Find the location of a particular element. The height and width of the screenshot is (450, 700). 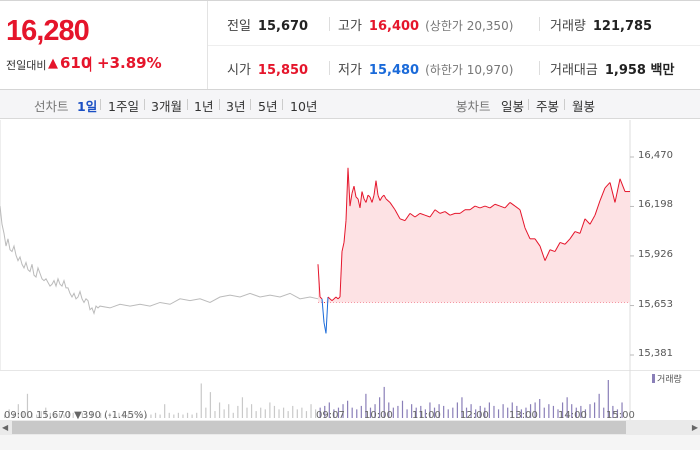

open-value: 15,850 is located at coordinates (283, 70).